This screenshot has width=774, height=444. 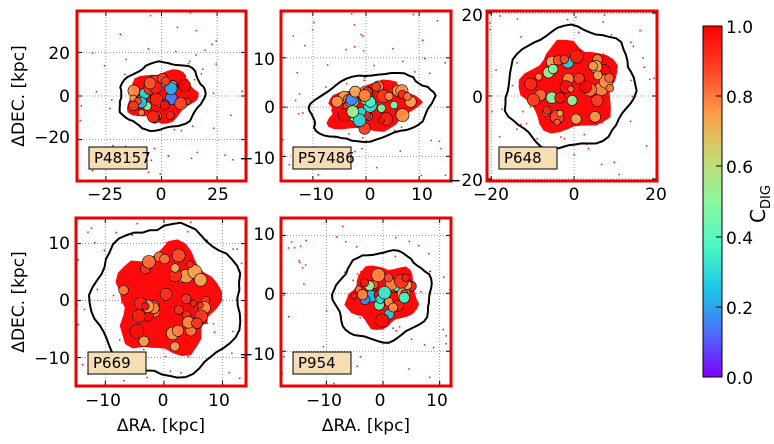 I want to click on colorbar-gradient, so click(x=712, y=201).